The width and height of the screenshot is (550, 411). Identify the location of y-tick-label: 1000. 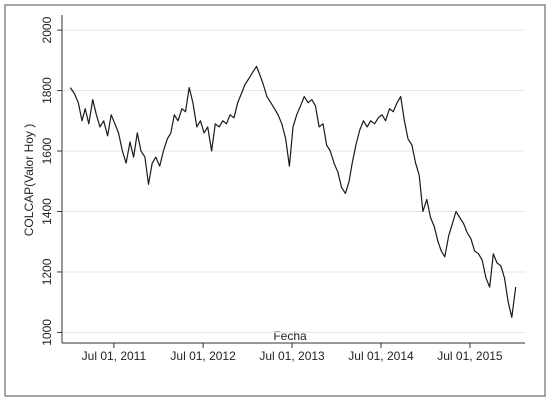
(47, 332).